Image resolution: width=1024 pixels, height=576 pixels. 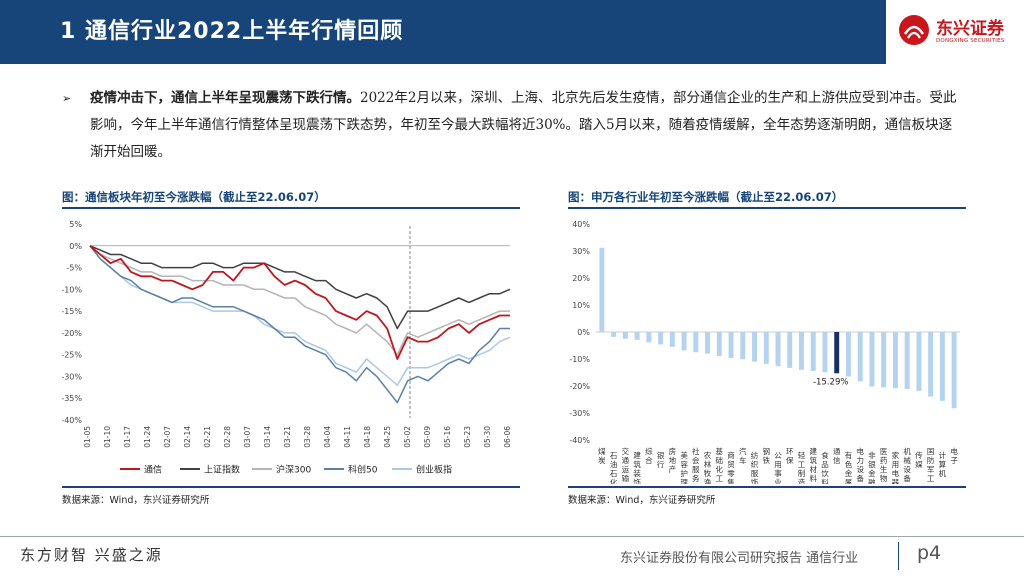 What do you see at coordinates (167, 437) in the screenshot?
I see `x-tick-label: 02-07` at bounding box center [167, 437].